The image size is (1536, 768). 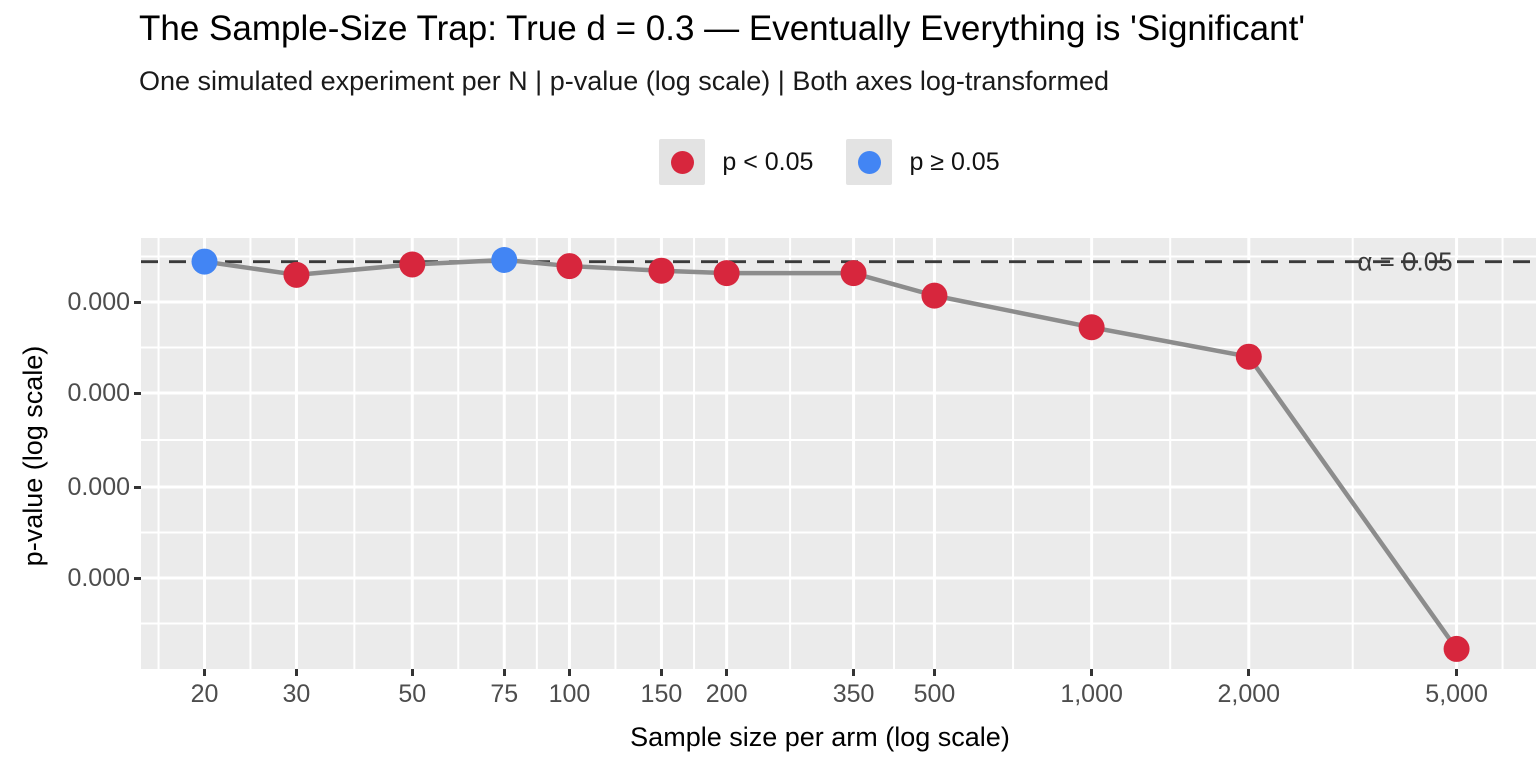 What do you see at coordinates (1404, 262) in the screenshot?
I see `alpha-annotation: α = 0.05` at bounding box center [1404, 262].